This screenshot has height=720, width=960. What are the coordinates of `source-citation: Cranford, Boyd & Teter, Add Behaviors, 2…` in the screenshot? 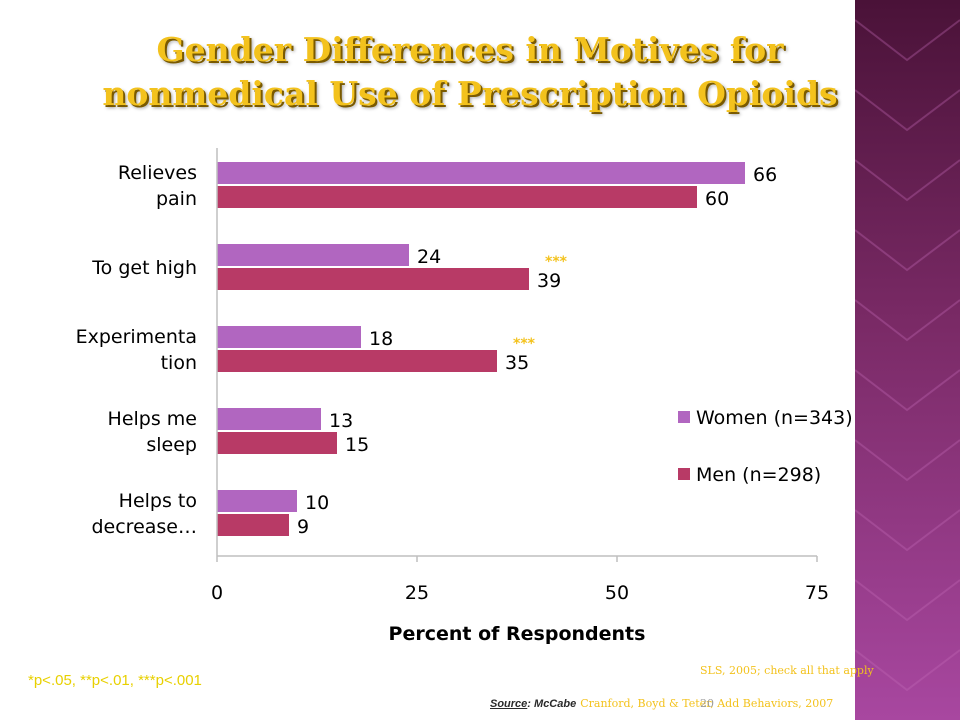 It's located at (707, 703).